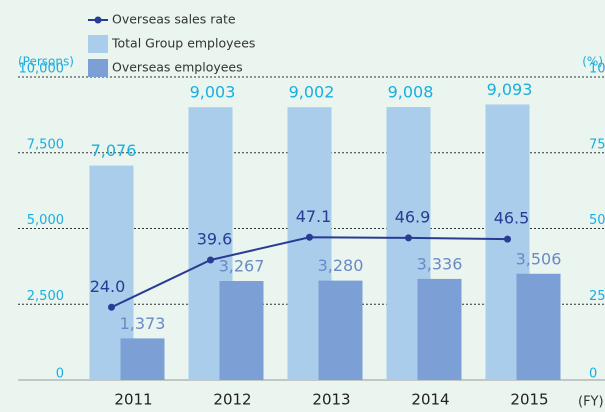 The width and height of the screenshot is (605, 412). Describe the element at coordinates (341, 265) in the screenshot. I see `bar-label: 3,280` at that location.